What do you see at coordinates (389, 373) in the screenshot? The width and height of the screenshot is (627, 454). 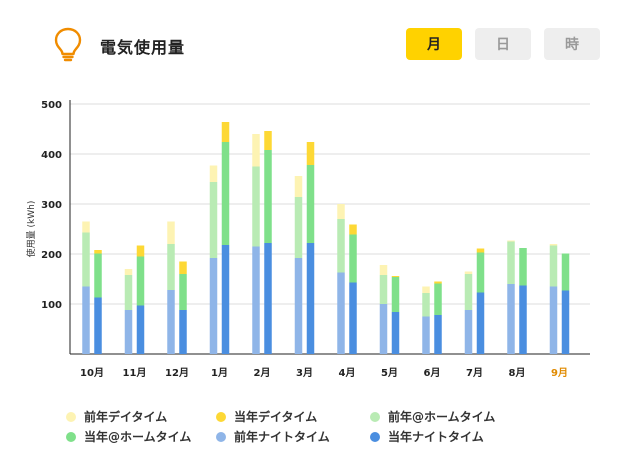 I see `x-tick-label: 5月` at bounding box center [389, 373].